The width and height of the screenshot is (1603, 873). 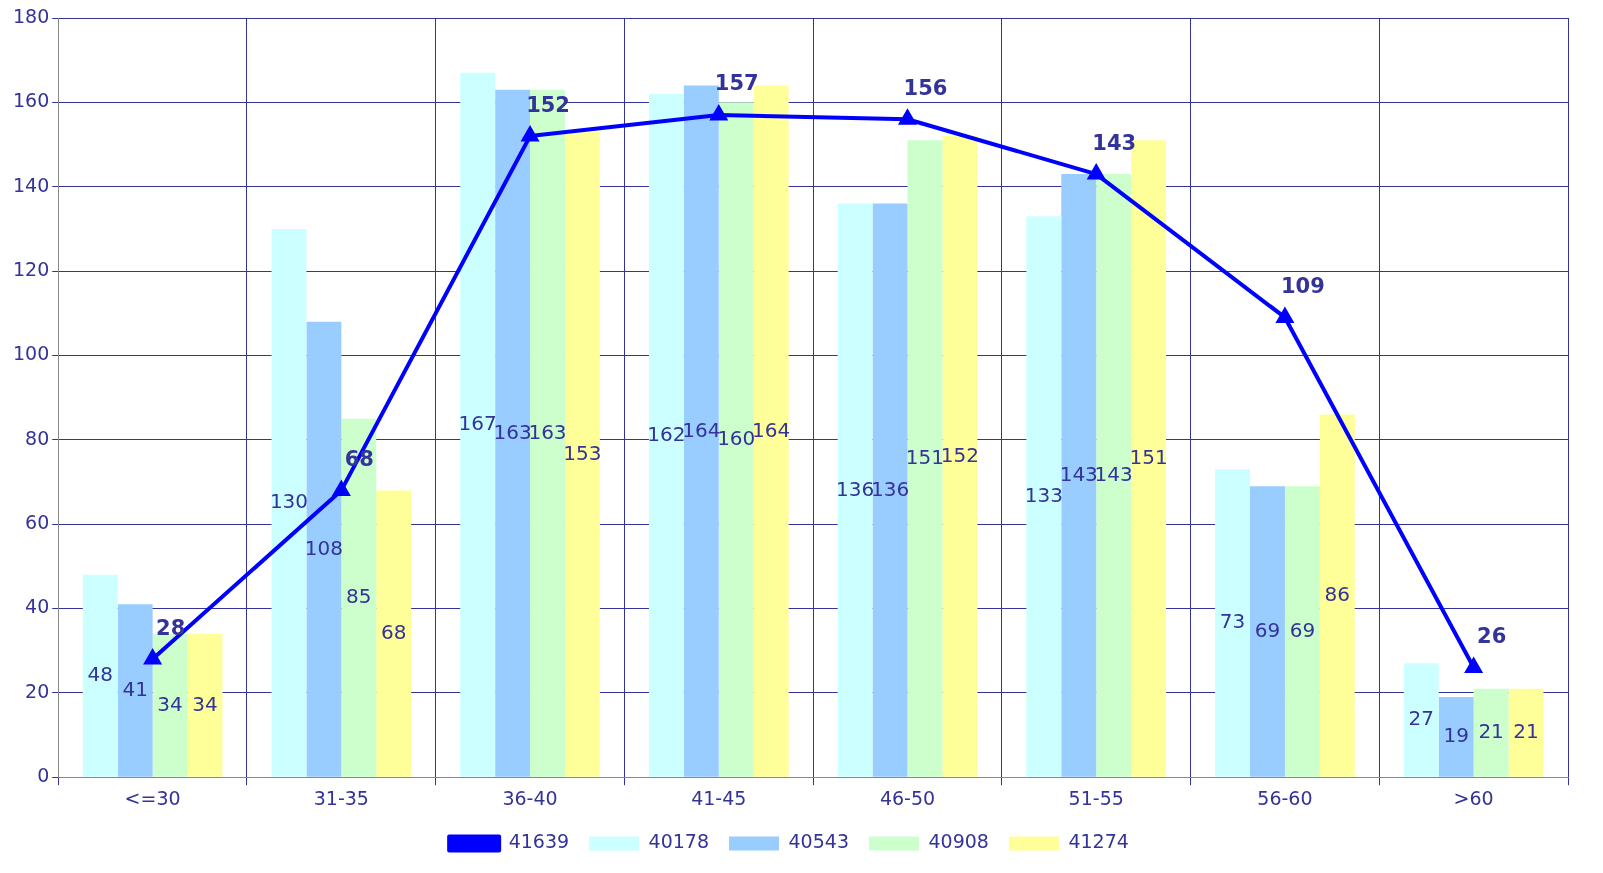 What do you see at coordinates (679, 841) in the screenshot?
I see `legend-label: 40178` at bounding box center [679, 841].